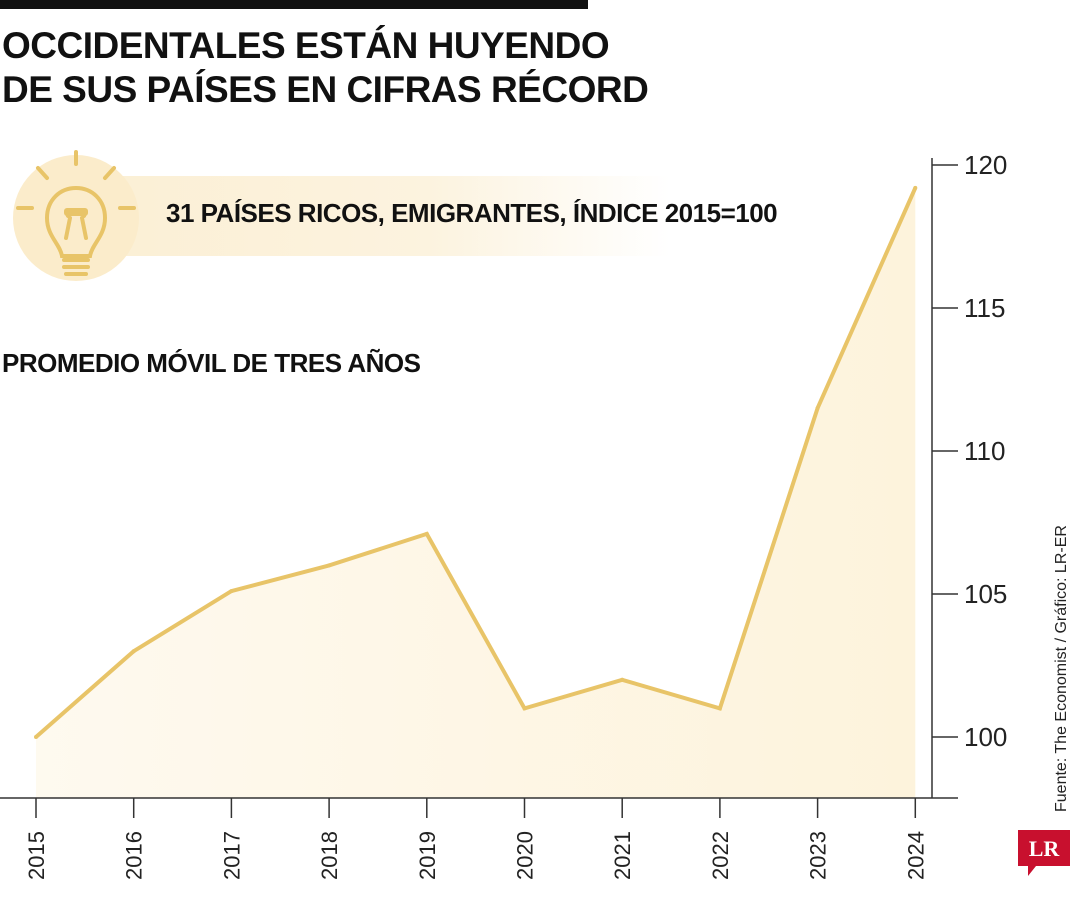 The height and width of the screenshot is (900, 1080). Describe the element at coordinates (1061, 668) in the screenshot. I see `source-note: Fuente: The Economist / Gráfico: LR-ER` at that location.